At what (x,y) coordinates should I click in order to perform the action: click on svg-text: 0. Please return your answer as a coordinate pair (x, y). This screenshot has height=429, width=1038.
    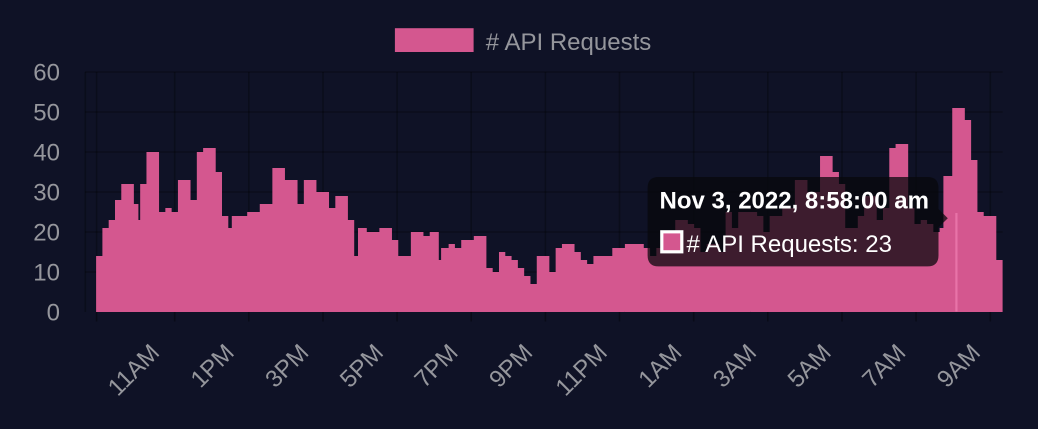
    Looking at the image, I should click on (53, 313).